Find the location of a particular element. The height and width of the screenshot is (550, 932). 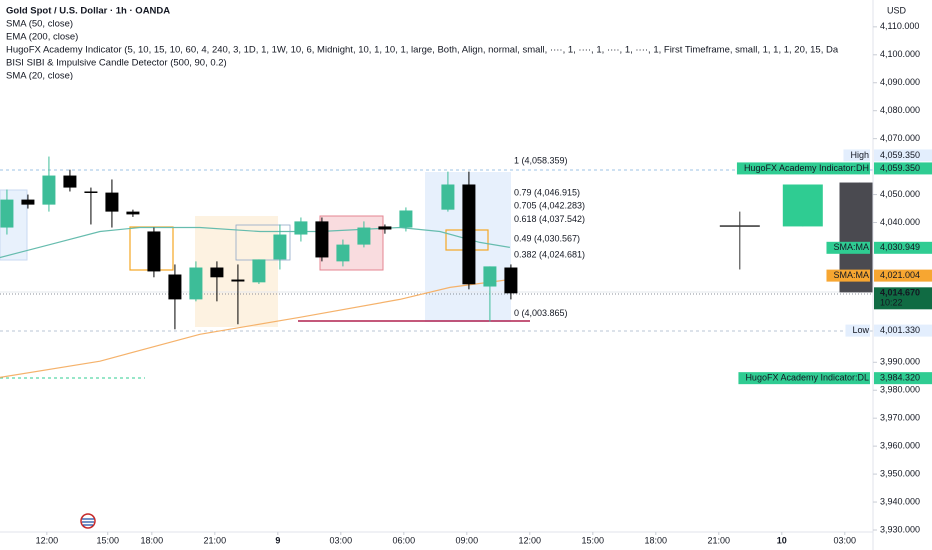

price-tag: HugoFX Academy Indicator:DH is located at coordinates (806, 168).